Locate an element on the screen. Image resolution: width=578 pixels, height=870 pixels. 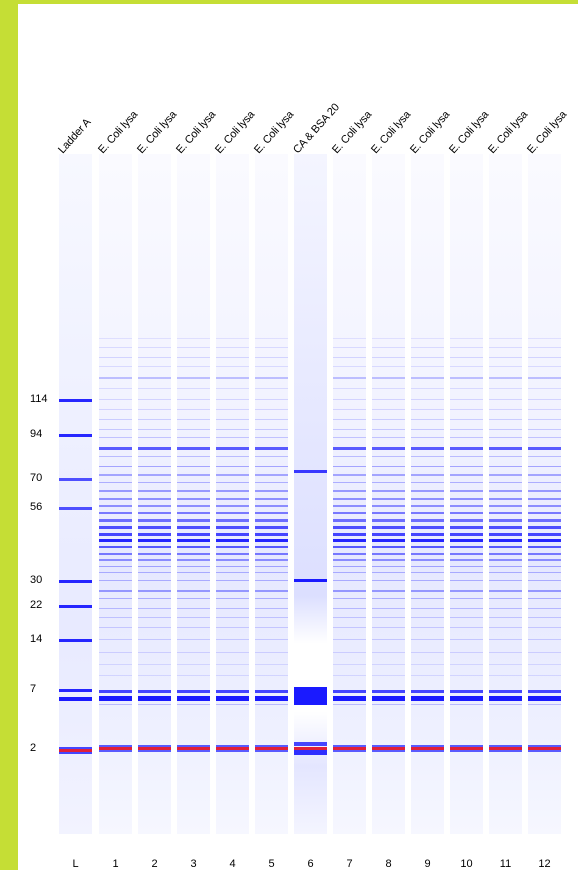
lane-id: 1 is located at coordinates (115, 864).